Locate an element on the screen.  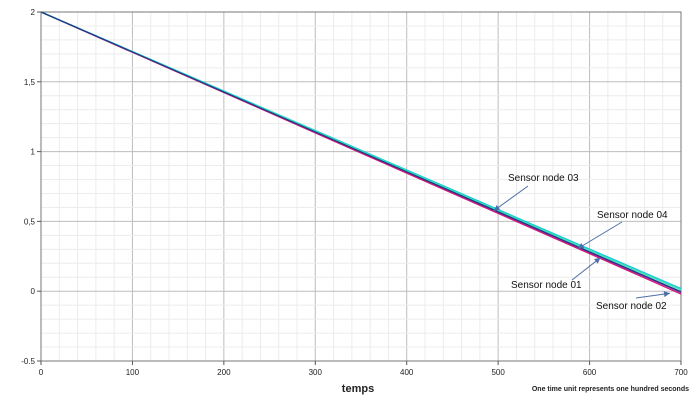
x-axis-label: temps is located at coordinates (358, 389).